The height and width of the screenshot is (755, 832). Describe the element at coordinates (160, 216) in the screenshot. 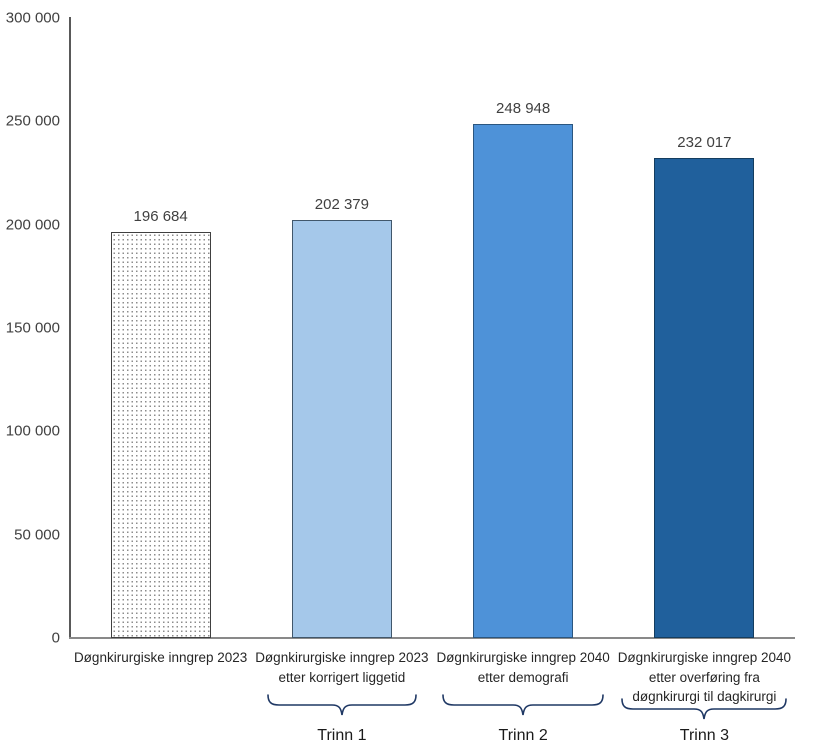

I see `bar-value-label: 196 684` at that location.